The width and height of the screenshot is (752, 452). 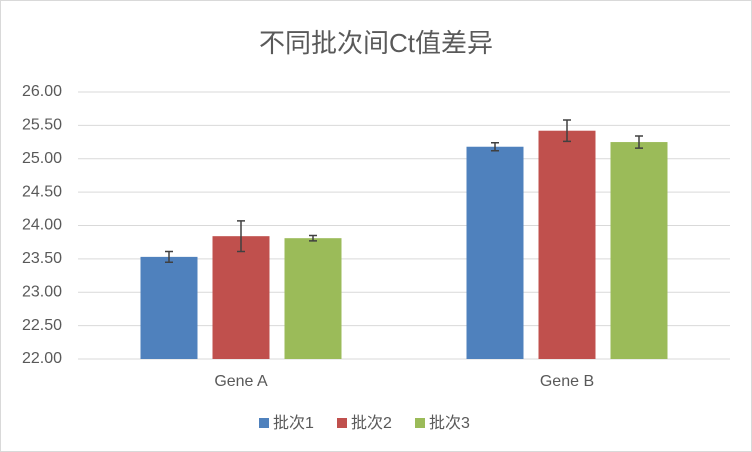 What do you see at coordinates (42, 325) in the screenshot?
I see `y-tick-label: 22.50` at bounding box center [42, 325].